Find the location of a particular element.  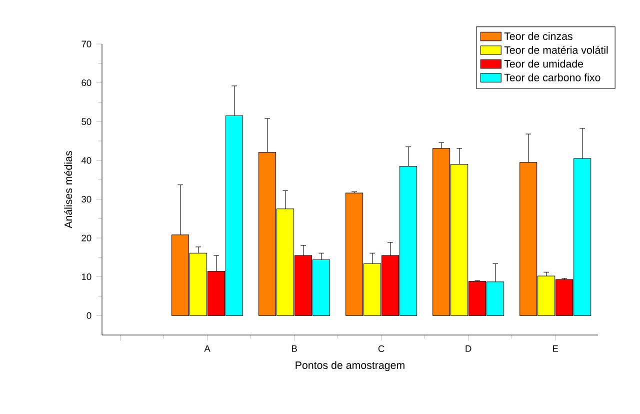

legend-label: Teor de matéria volátil is located at coordinates (556, 50).